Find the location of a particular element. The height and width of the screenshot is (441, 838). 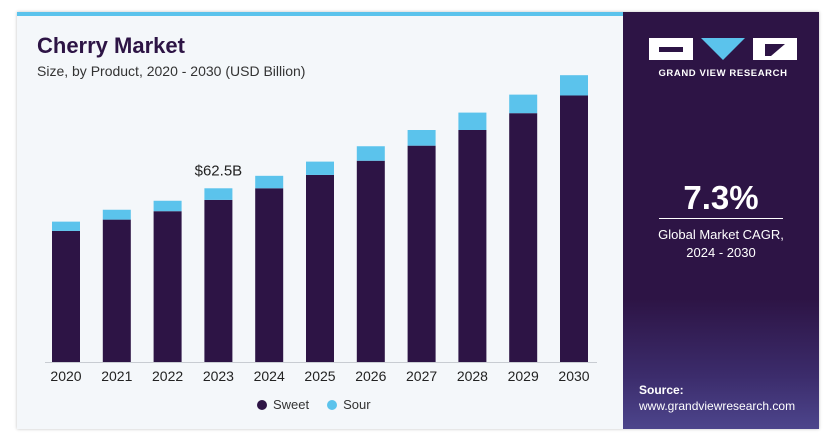

accent-top-bar is located at coordinates (320, 14).